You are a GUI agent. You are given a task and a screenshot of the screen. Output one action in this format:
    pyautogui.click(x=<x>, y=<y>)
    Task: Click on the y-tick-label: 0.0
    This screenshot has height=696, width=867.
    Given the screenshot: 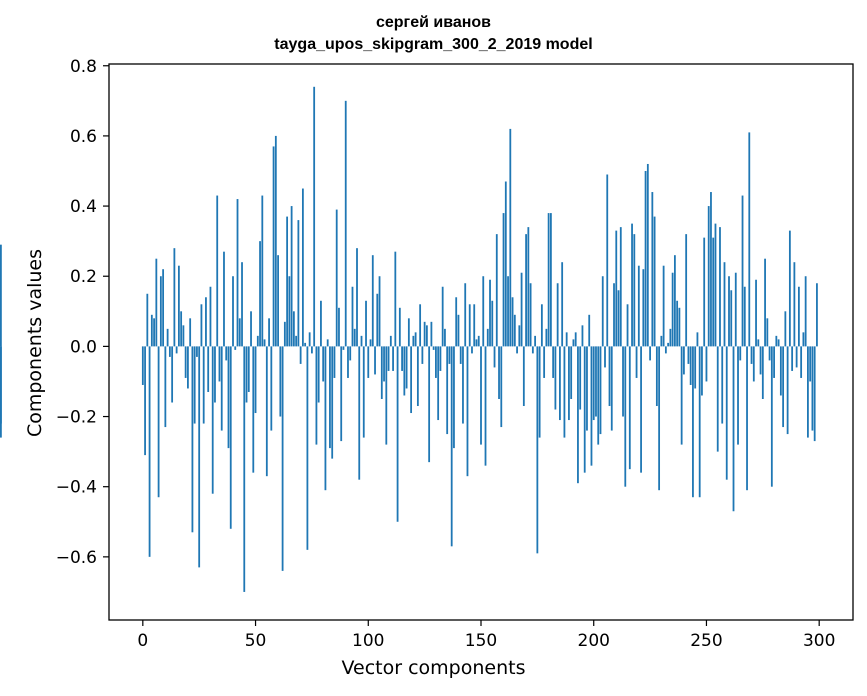 What is the action you would take?
    pyautogui.click(x=83, y=347)
    